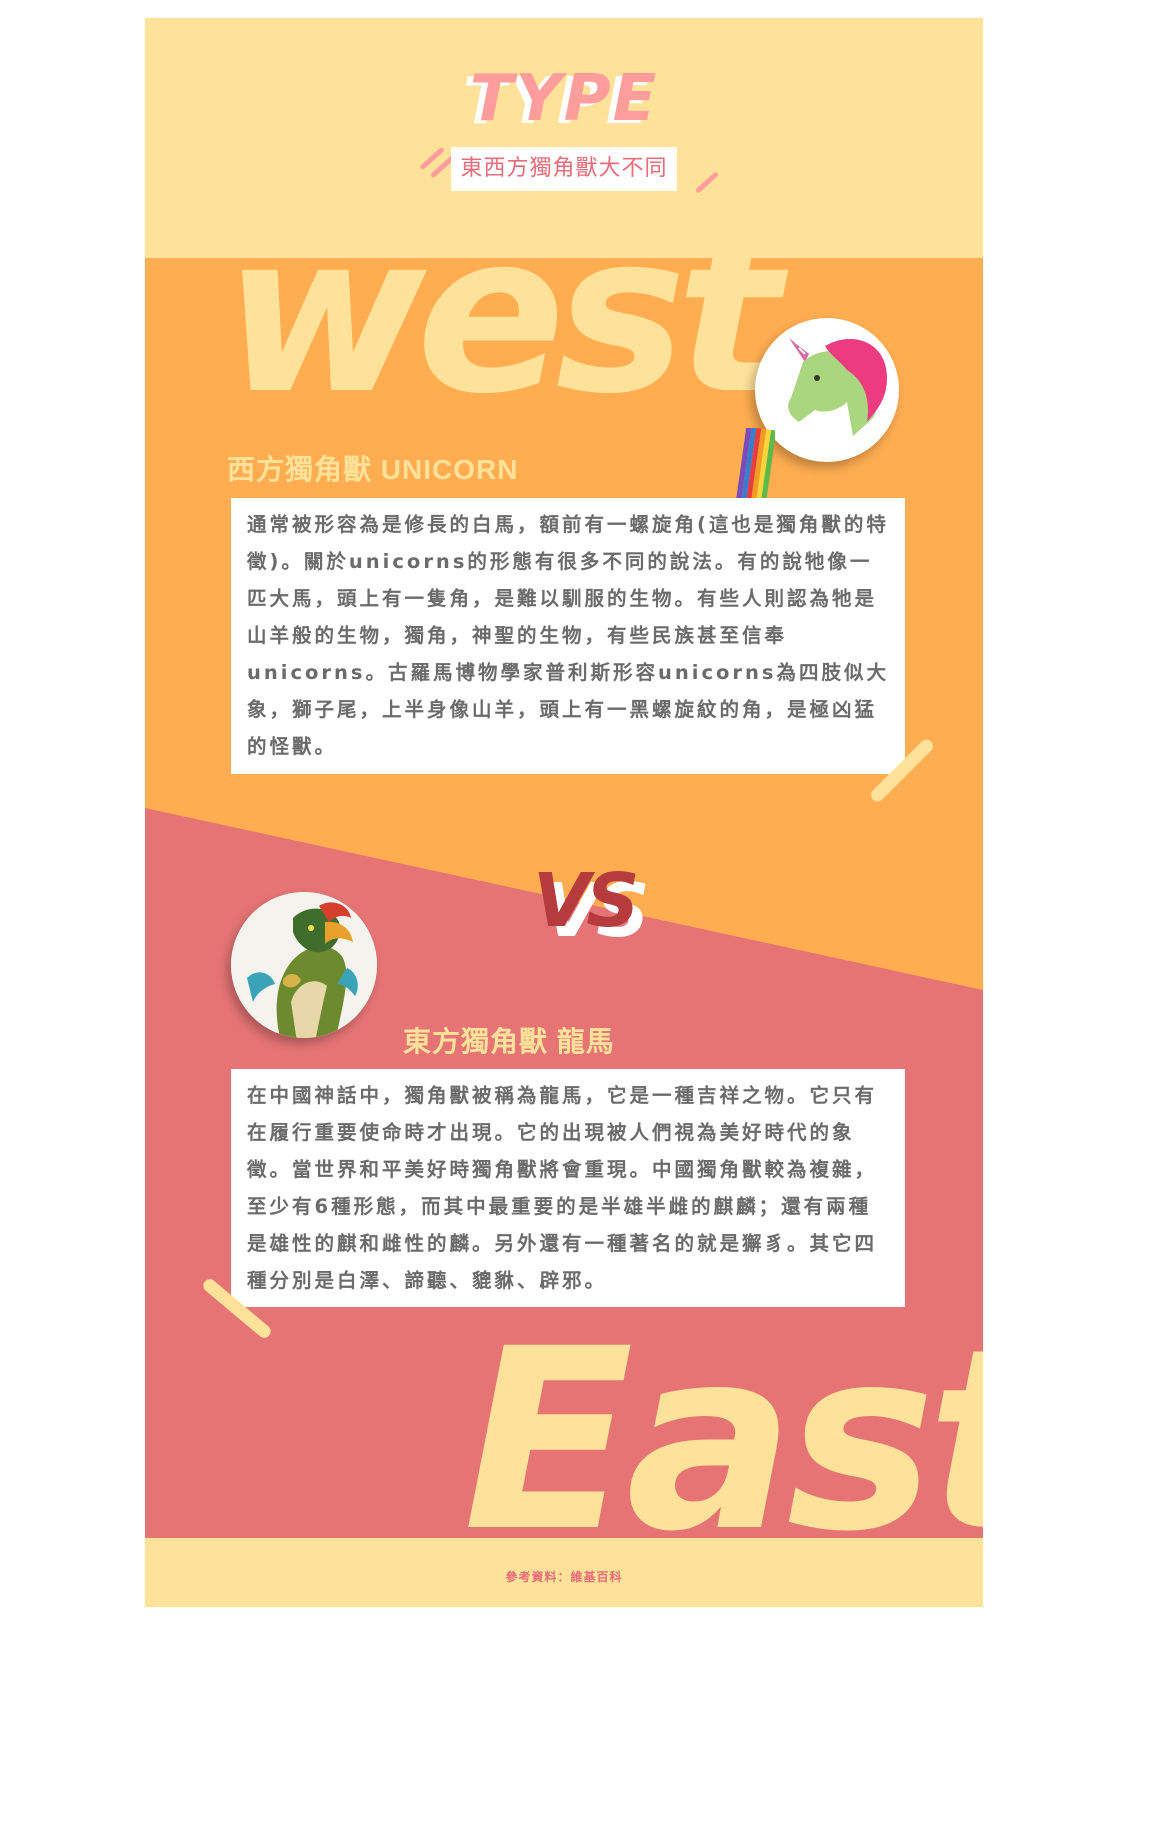  I want to click on subtitle-box, so click(564, 169).